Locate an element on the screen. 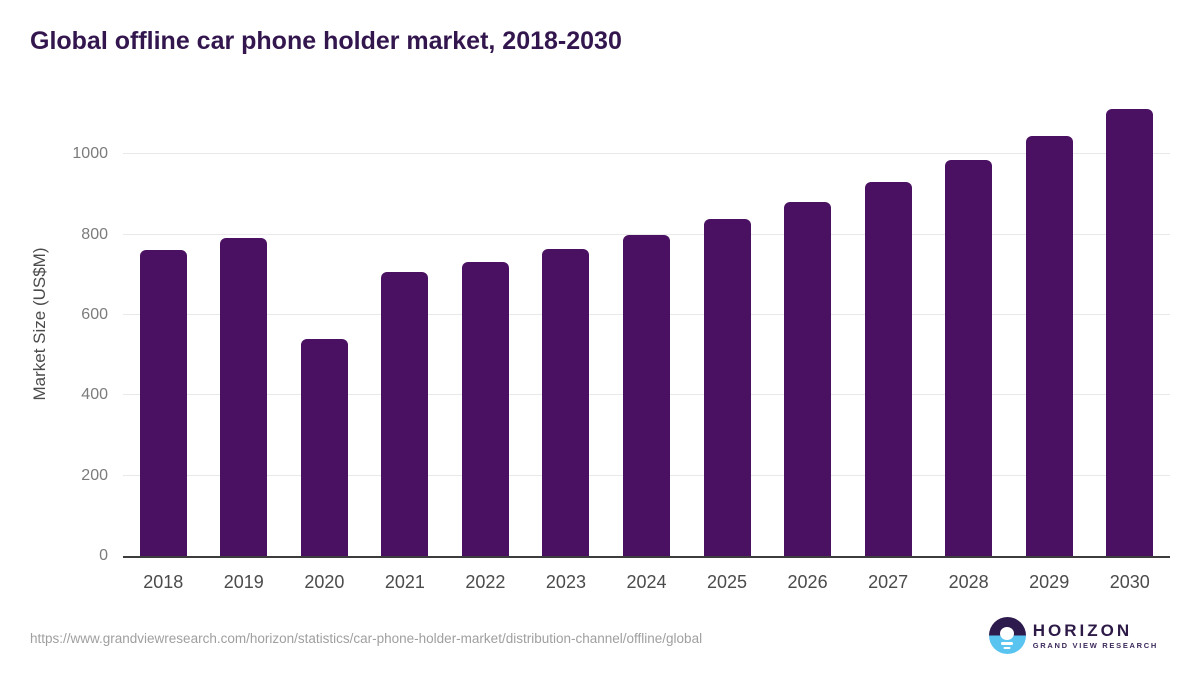 This screenshot has width=1200, height=675. y-tick-label: 600 is located at coordinates (94, 314).